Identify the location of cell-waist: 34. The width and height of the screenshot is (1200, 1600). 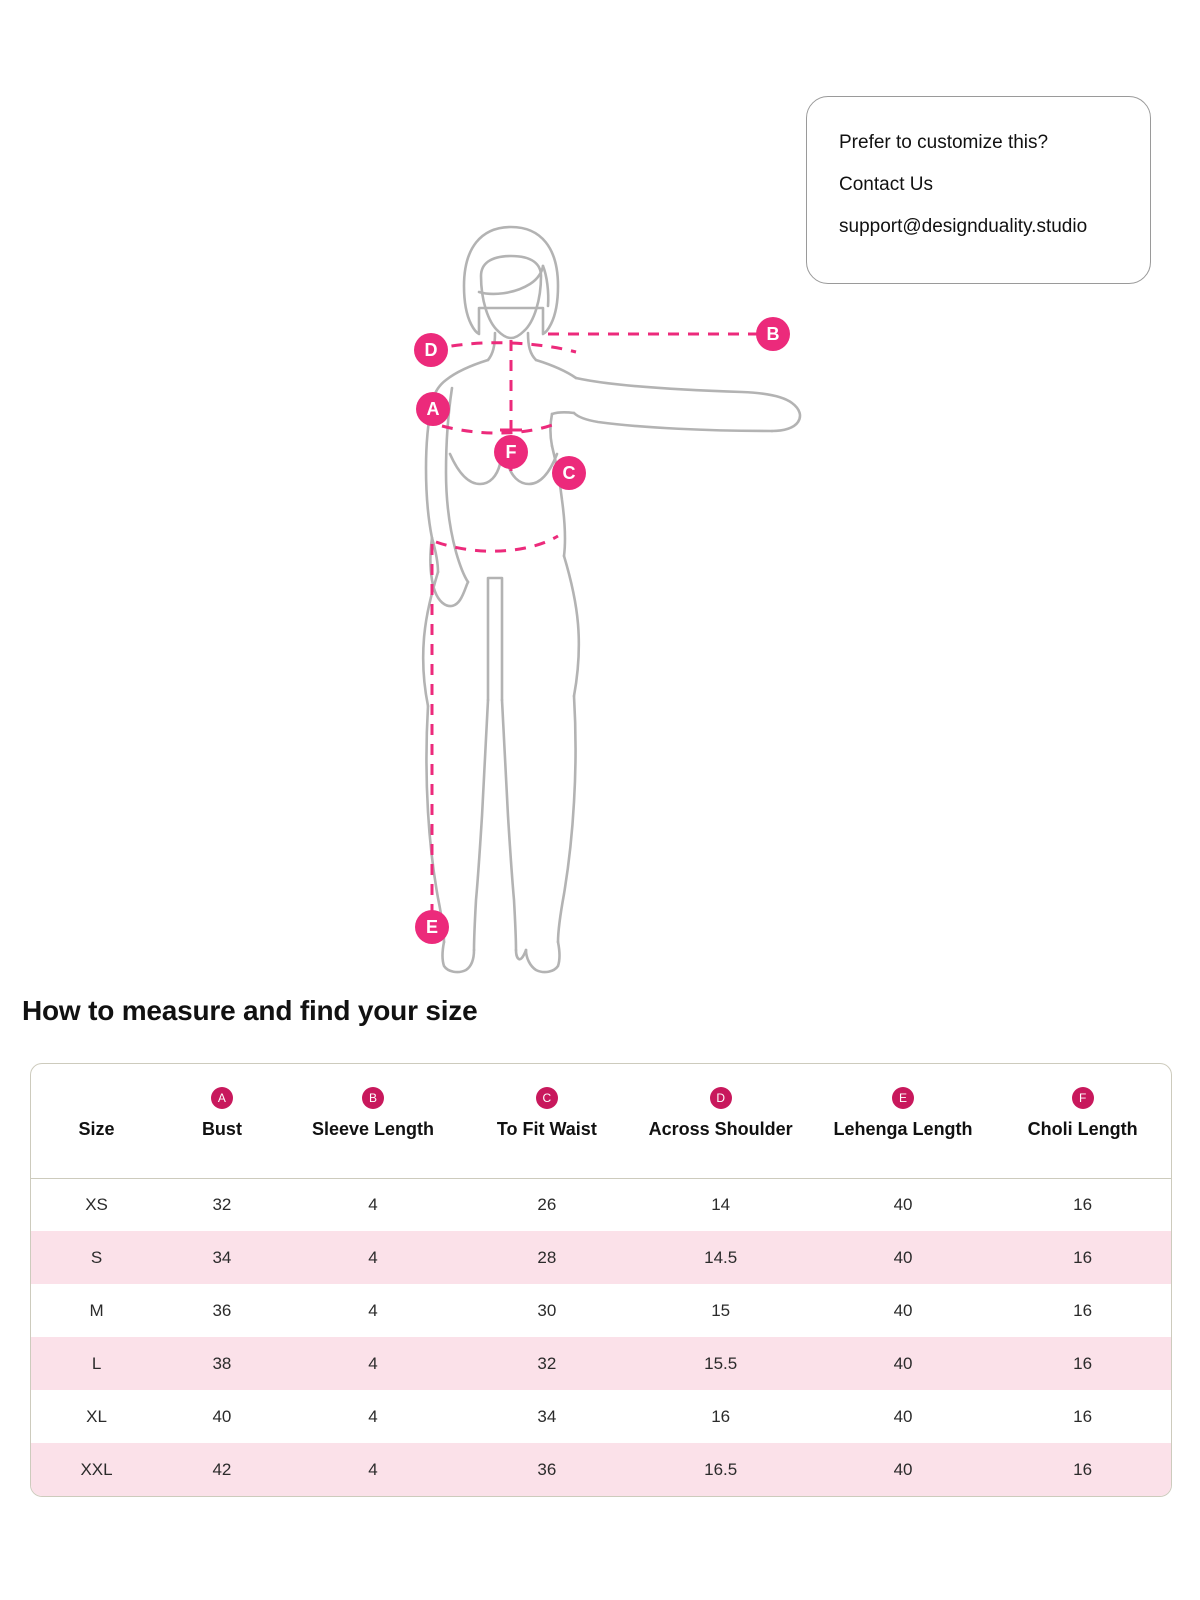
(547, 1416).